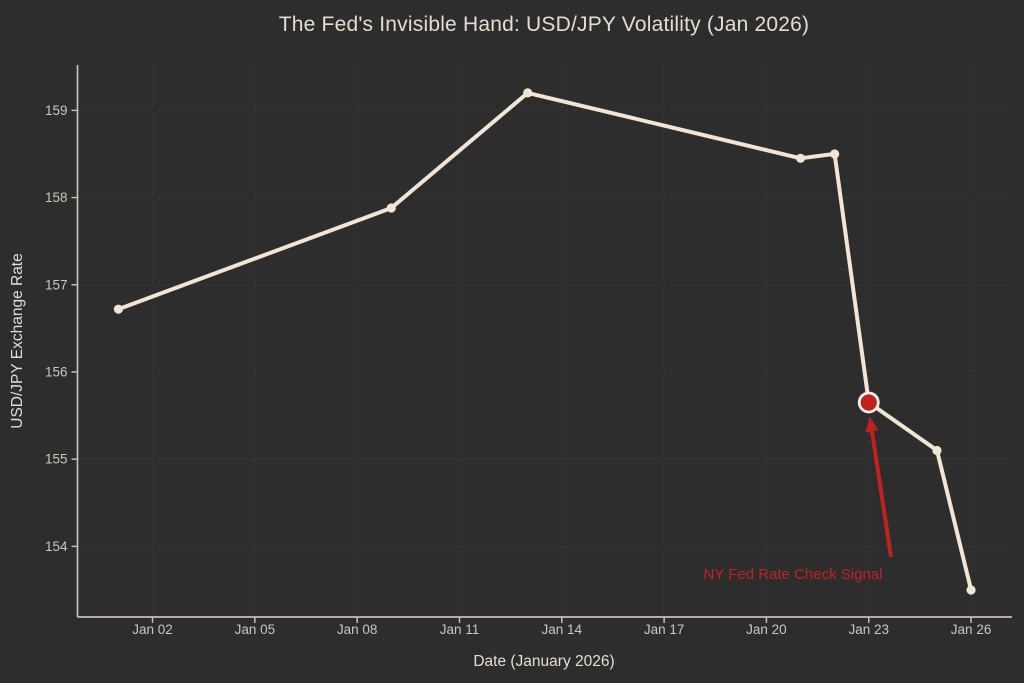 The width and height of the screenshot is (1024, 683). What do you see at coordinates (56, 459) in the screenshot?
I see `y-tick-label: 155` at bounding box center [56, 459].